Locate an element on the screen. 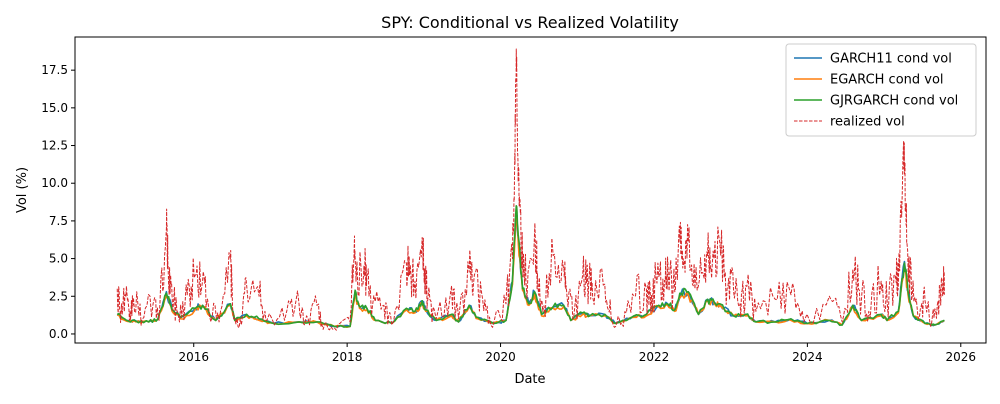 Image resolution: width=1000 pixels, height=404 pixels. x-tick-label-2: 2020 is located at coordinates (500, 357).